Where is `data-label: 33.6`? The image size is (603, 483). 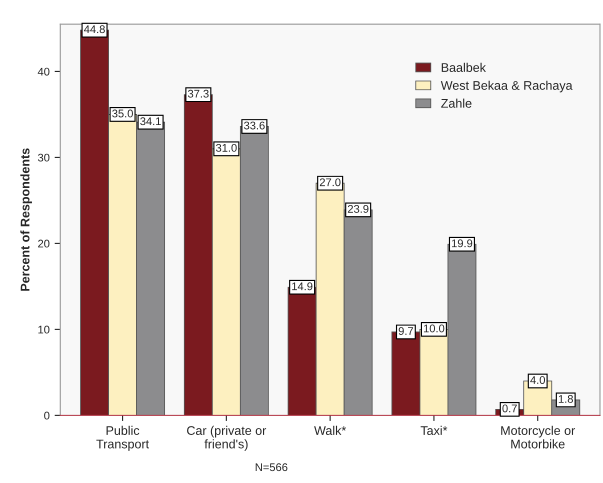 data-label: 33.6 is located at coordinates (254, 126).